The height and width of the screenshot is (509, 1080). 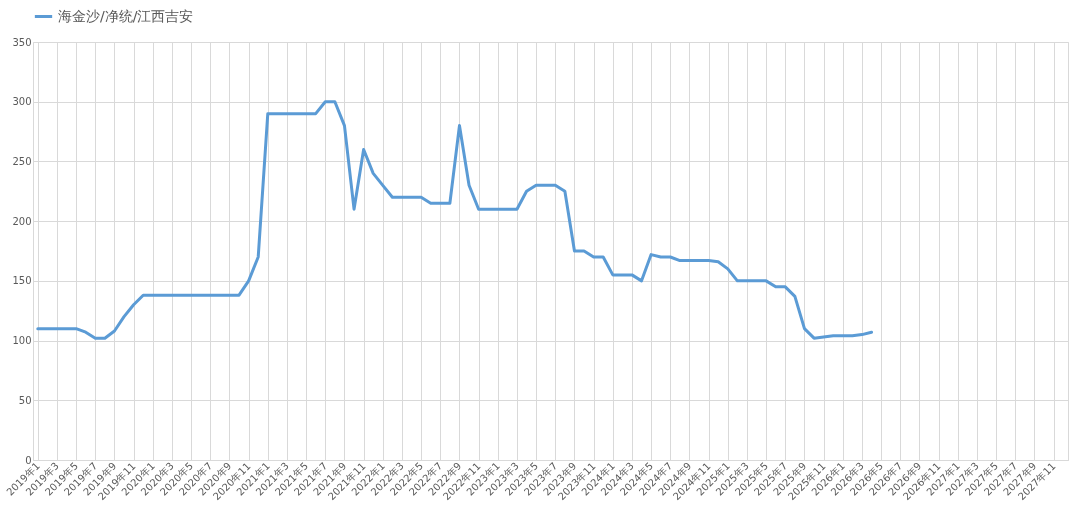 What do you see at coordinates (25, 400) in the screenshot?
I see `y-tick-label: 50` at bounding box center [25, 400].